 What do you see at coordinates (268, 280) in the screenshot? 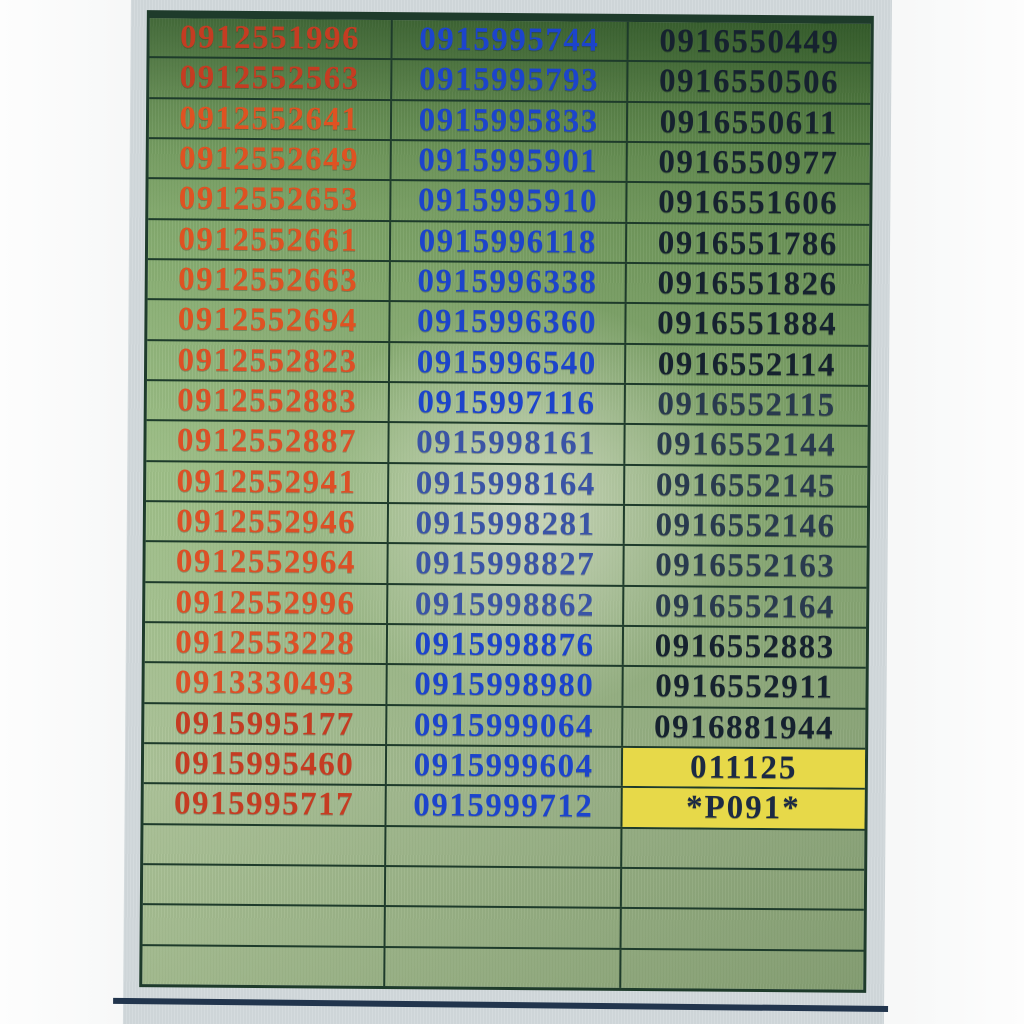
I see `phone-number-cell: 0912552663` at bounding box center [268, 280].